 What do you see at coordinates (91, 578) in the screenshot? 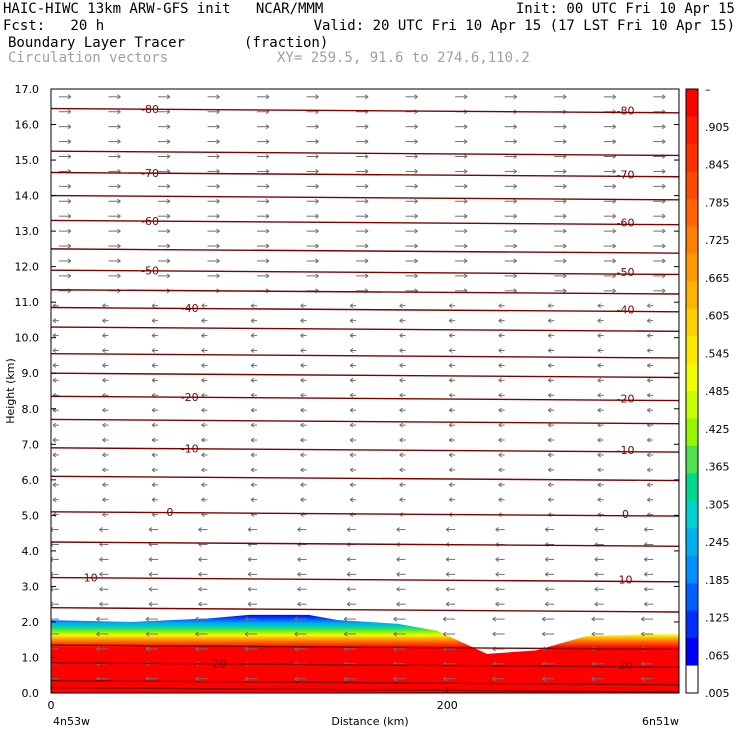
I see `contour-label: 10` at bounding box center [91, 578].